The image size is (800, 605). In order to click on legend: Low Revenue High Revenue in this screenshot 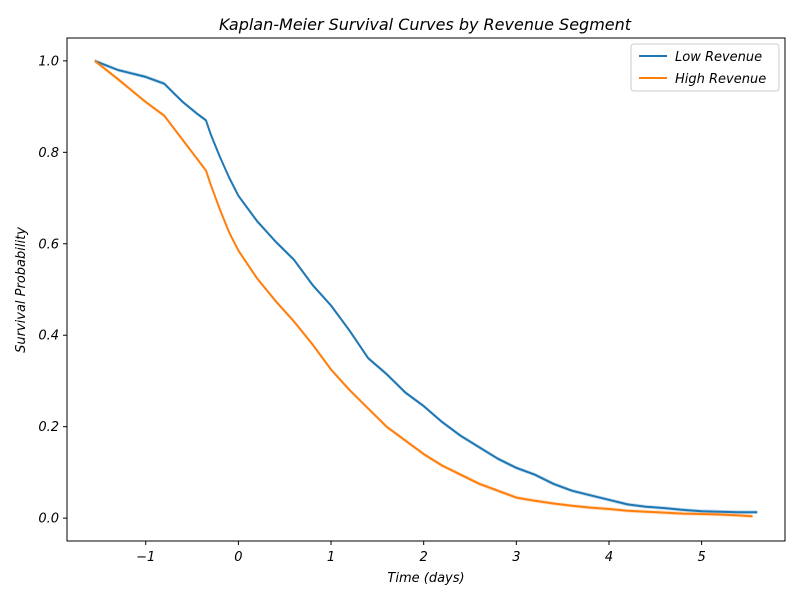, I will do `click(705, 67)`.